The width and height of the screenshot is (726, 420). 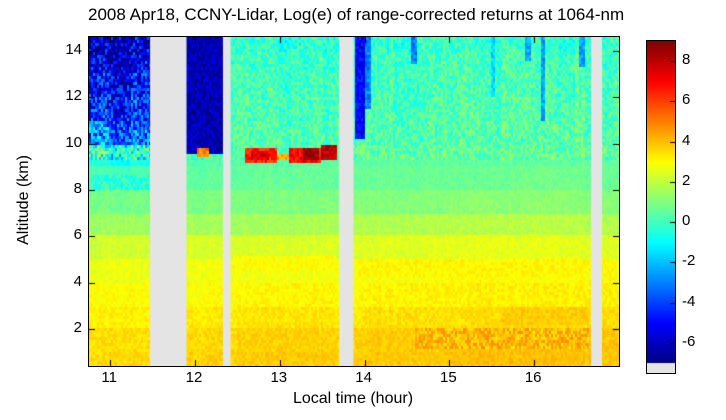 I want to click on y-tick-label: 10, so click(x=73, y=142).